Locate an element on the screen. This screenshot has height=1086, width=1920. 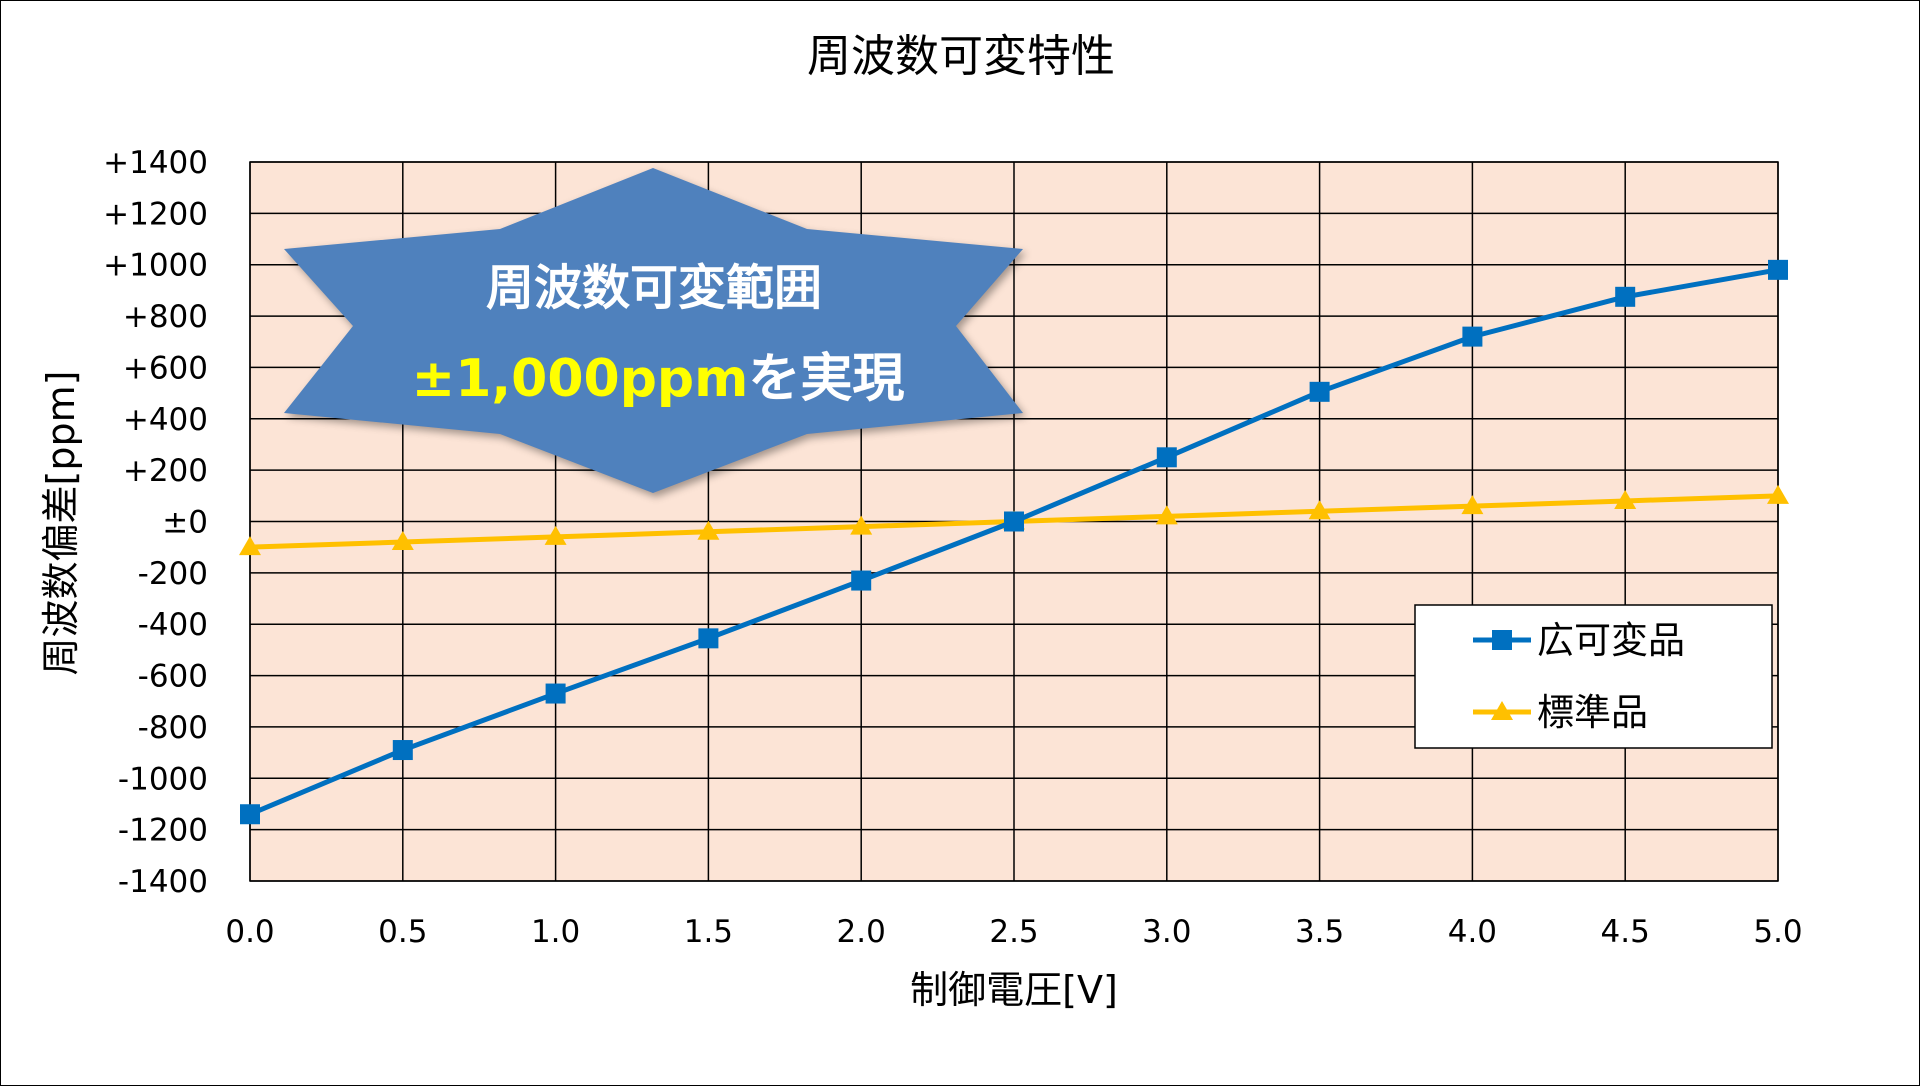
y-tick-label: -1200 is located at coordinates (163, 831).